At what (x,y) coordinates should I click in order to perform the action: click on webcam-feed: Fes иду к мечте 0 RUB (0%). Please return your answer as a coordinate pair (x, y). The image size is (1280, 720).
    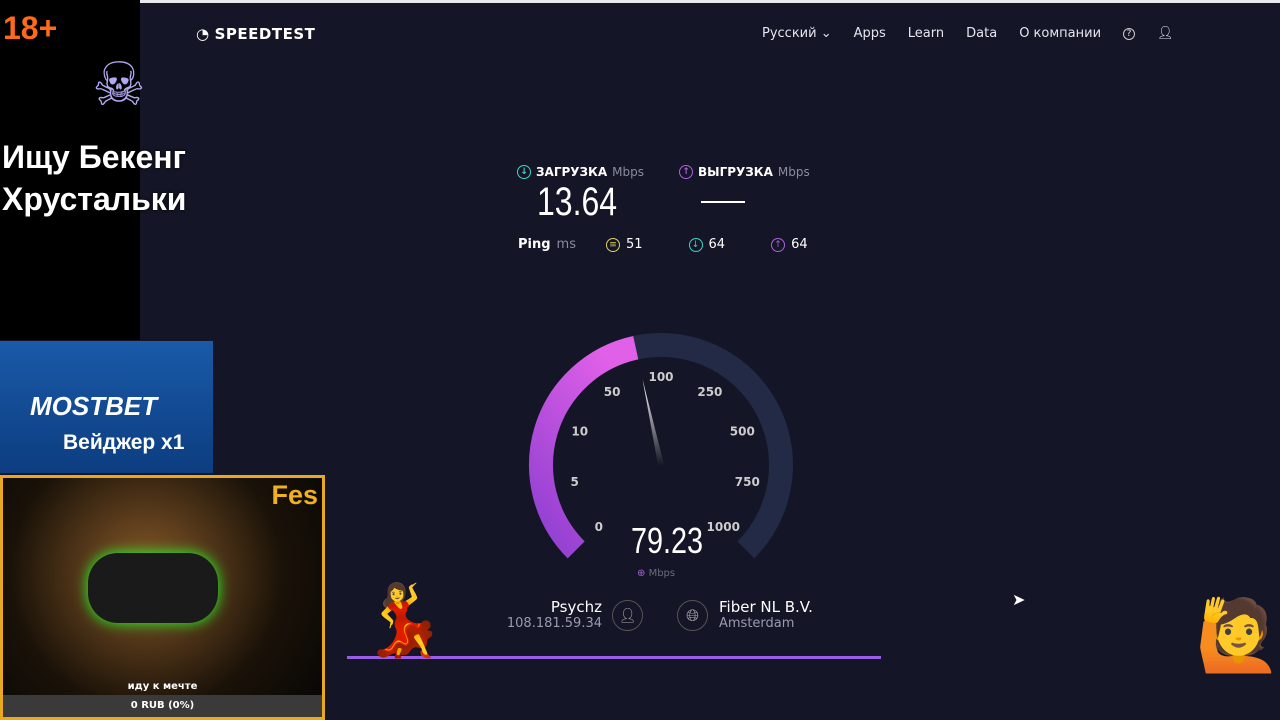
    Looking at the image, I should click on (162, 597).